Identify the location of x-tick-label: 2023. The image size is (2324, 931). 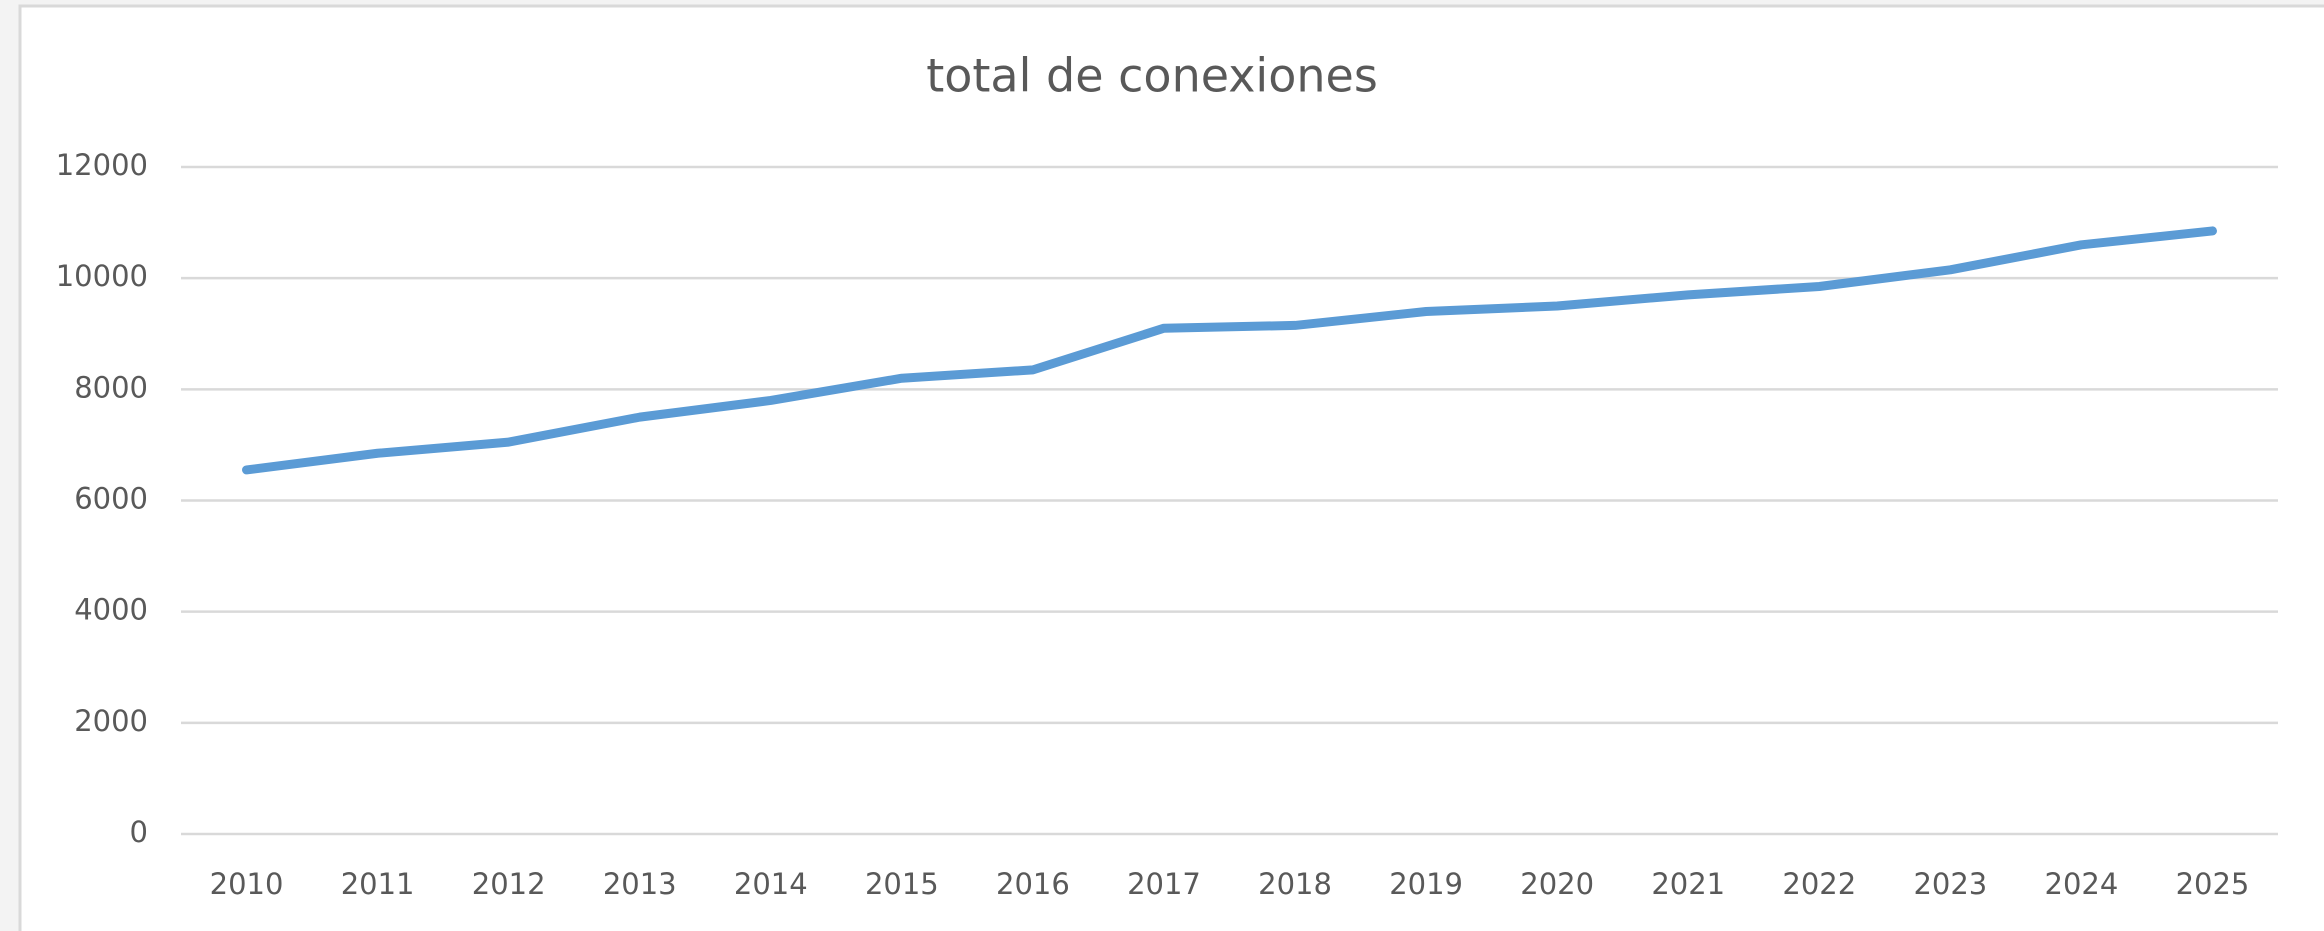
(1950, 884).